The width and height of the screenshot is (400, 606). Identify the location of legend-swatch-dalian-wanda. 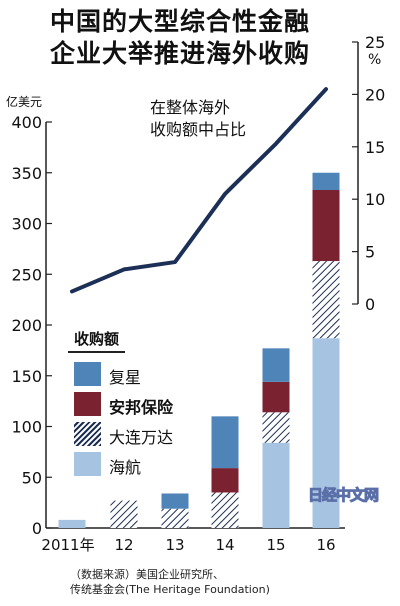
(87, 434).